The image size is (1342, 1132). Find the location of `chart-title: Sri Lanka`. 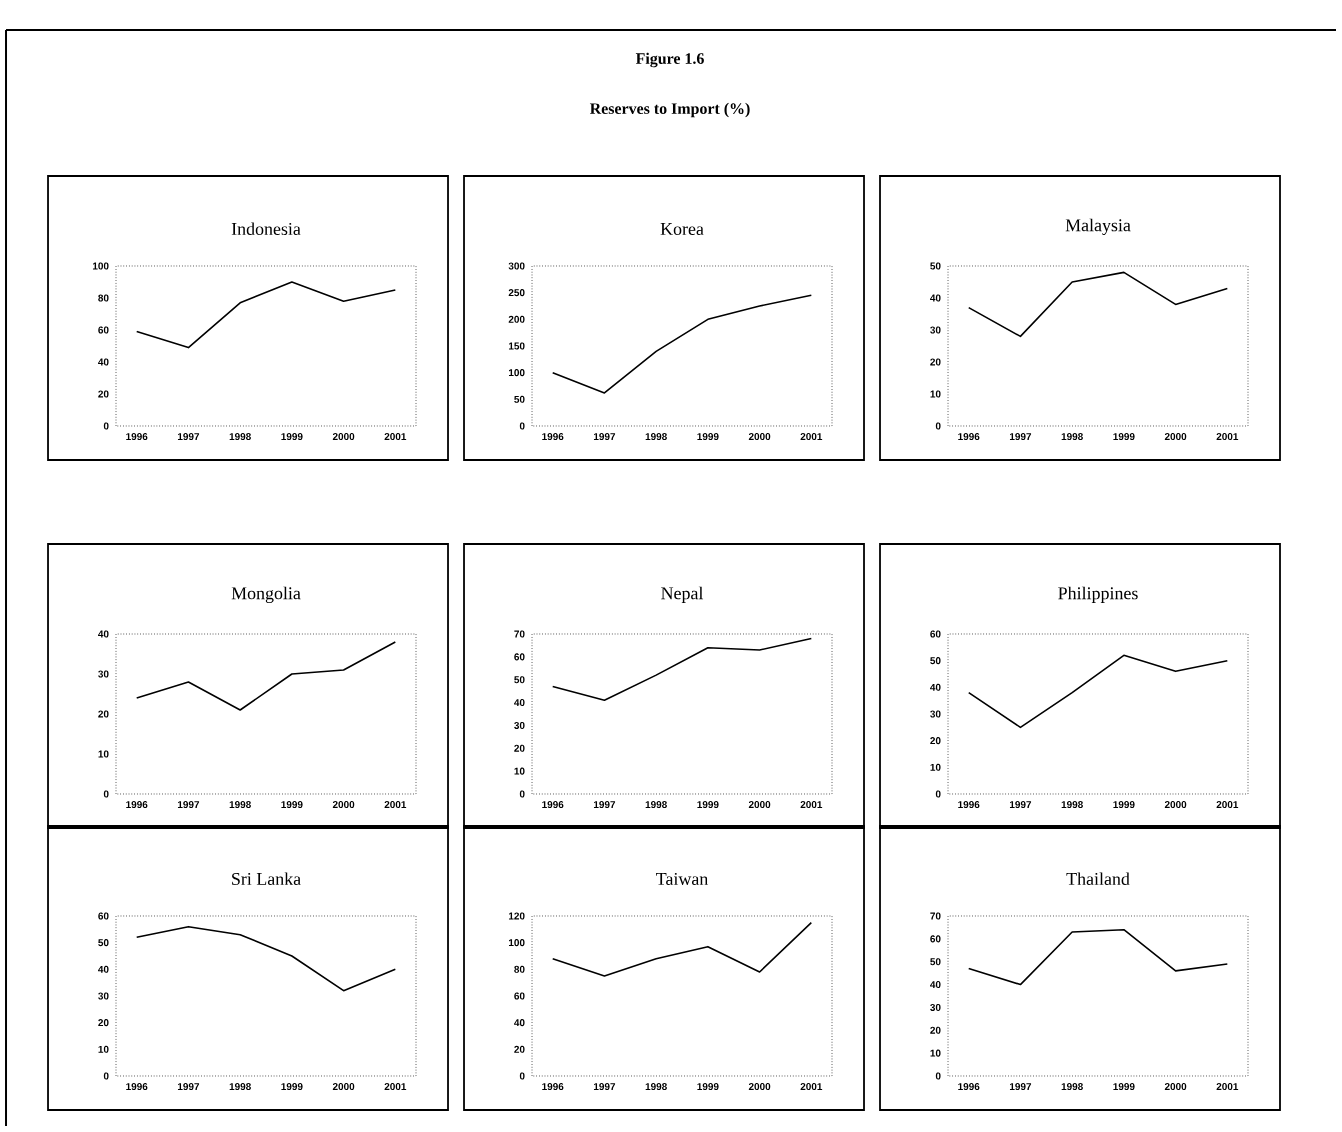

chart-title: Sri Lanka is located at coordinates (266, 879).